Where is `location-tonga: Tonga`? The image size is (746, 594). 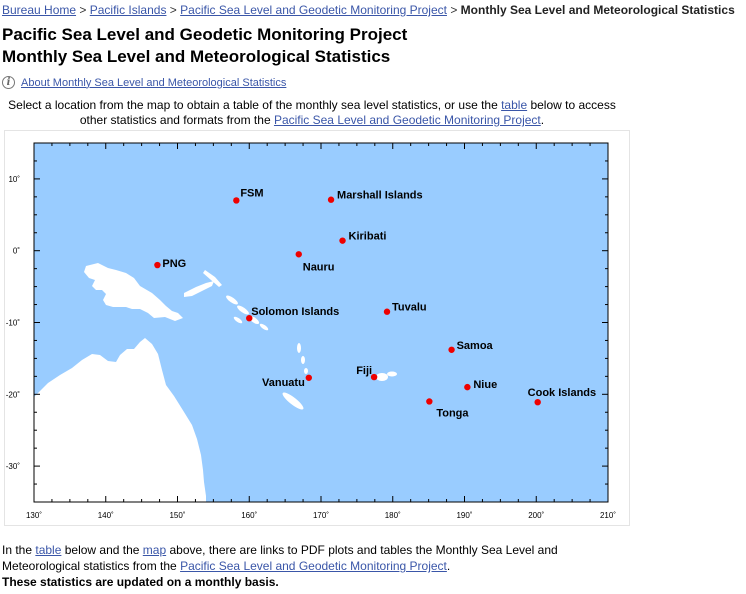 location-tonga: Tonga is located at coordinates (447, 408).